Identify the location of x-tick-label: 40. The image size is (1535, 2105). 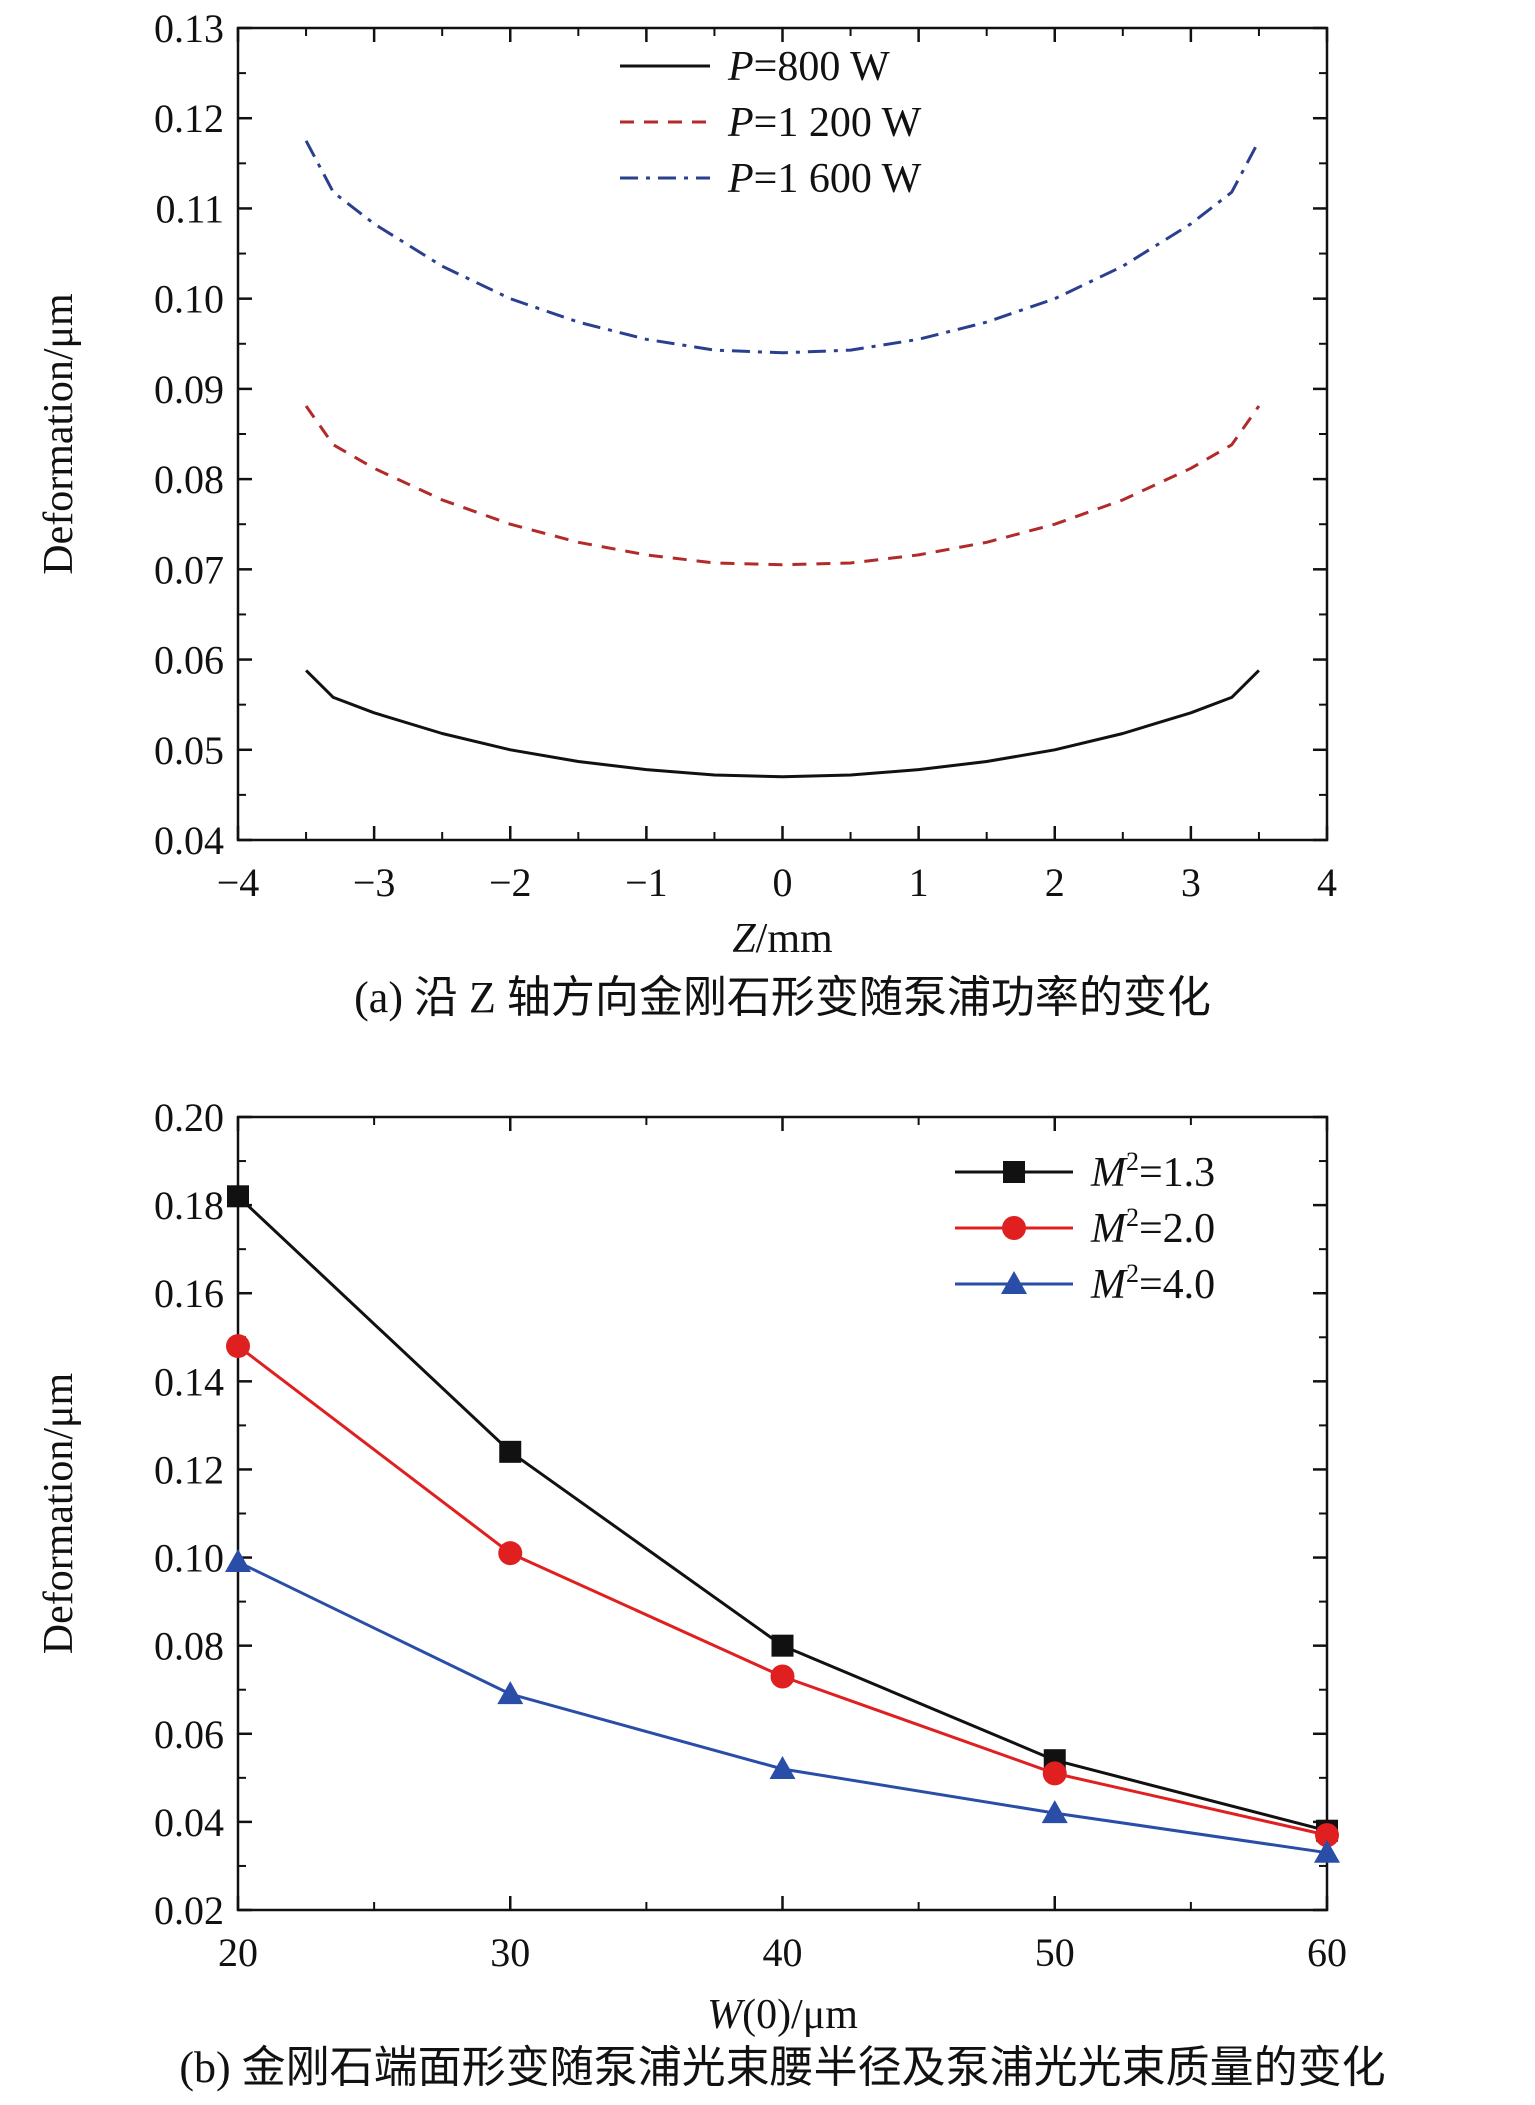
(783, 1952).